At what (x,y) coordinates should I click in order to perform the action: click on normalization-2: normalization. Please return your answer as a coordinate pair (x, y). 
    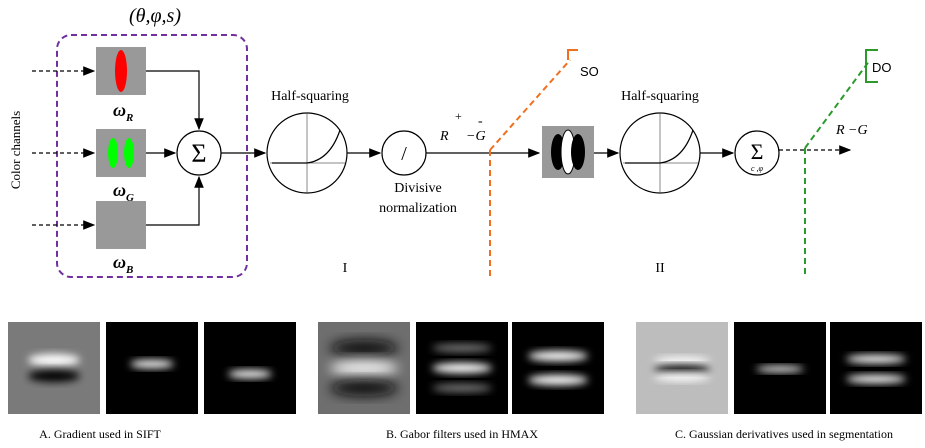
    Looking at the image, I should click on (418, 208).